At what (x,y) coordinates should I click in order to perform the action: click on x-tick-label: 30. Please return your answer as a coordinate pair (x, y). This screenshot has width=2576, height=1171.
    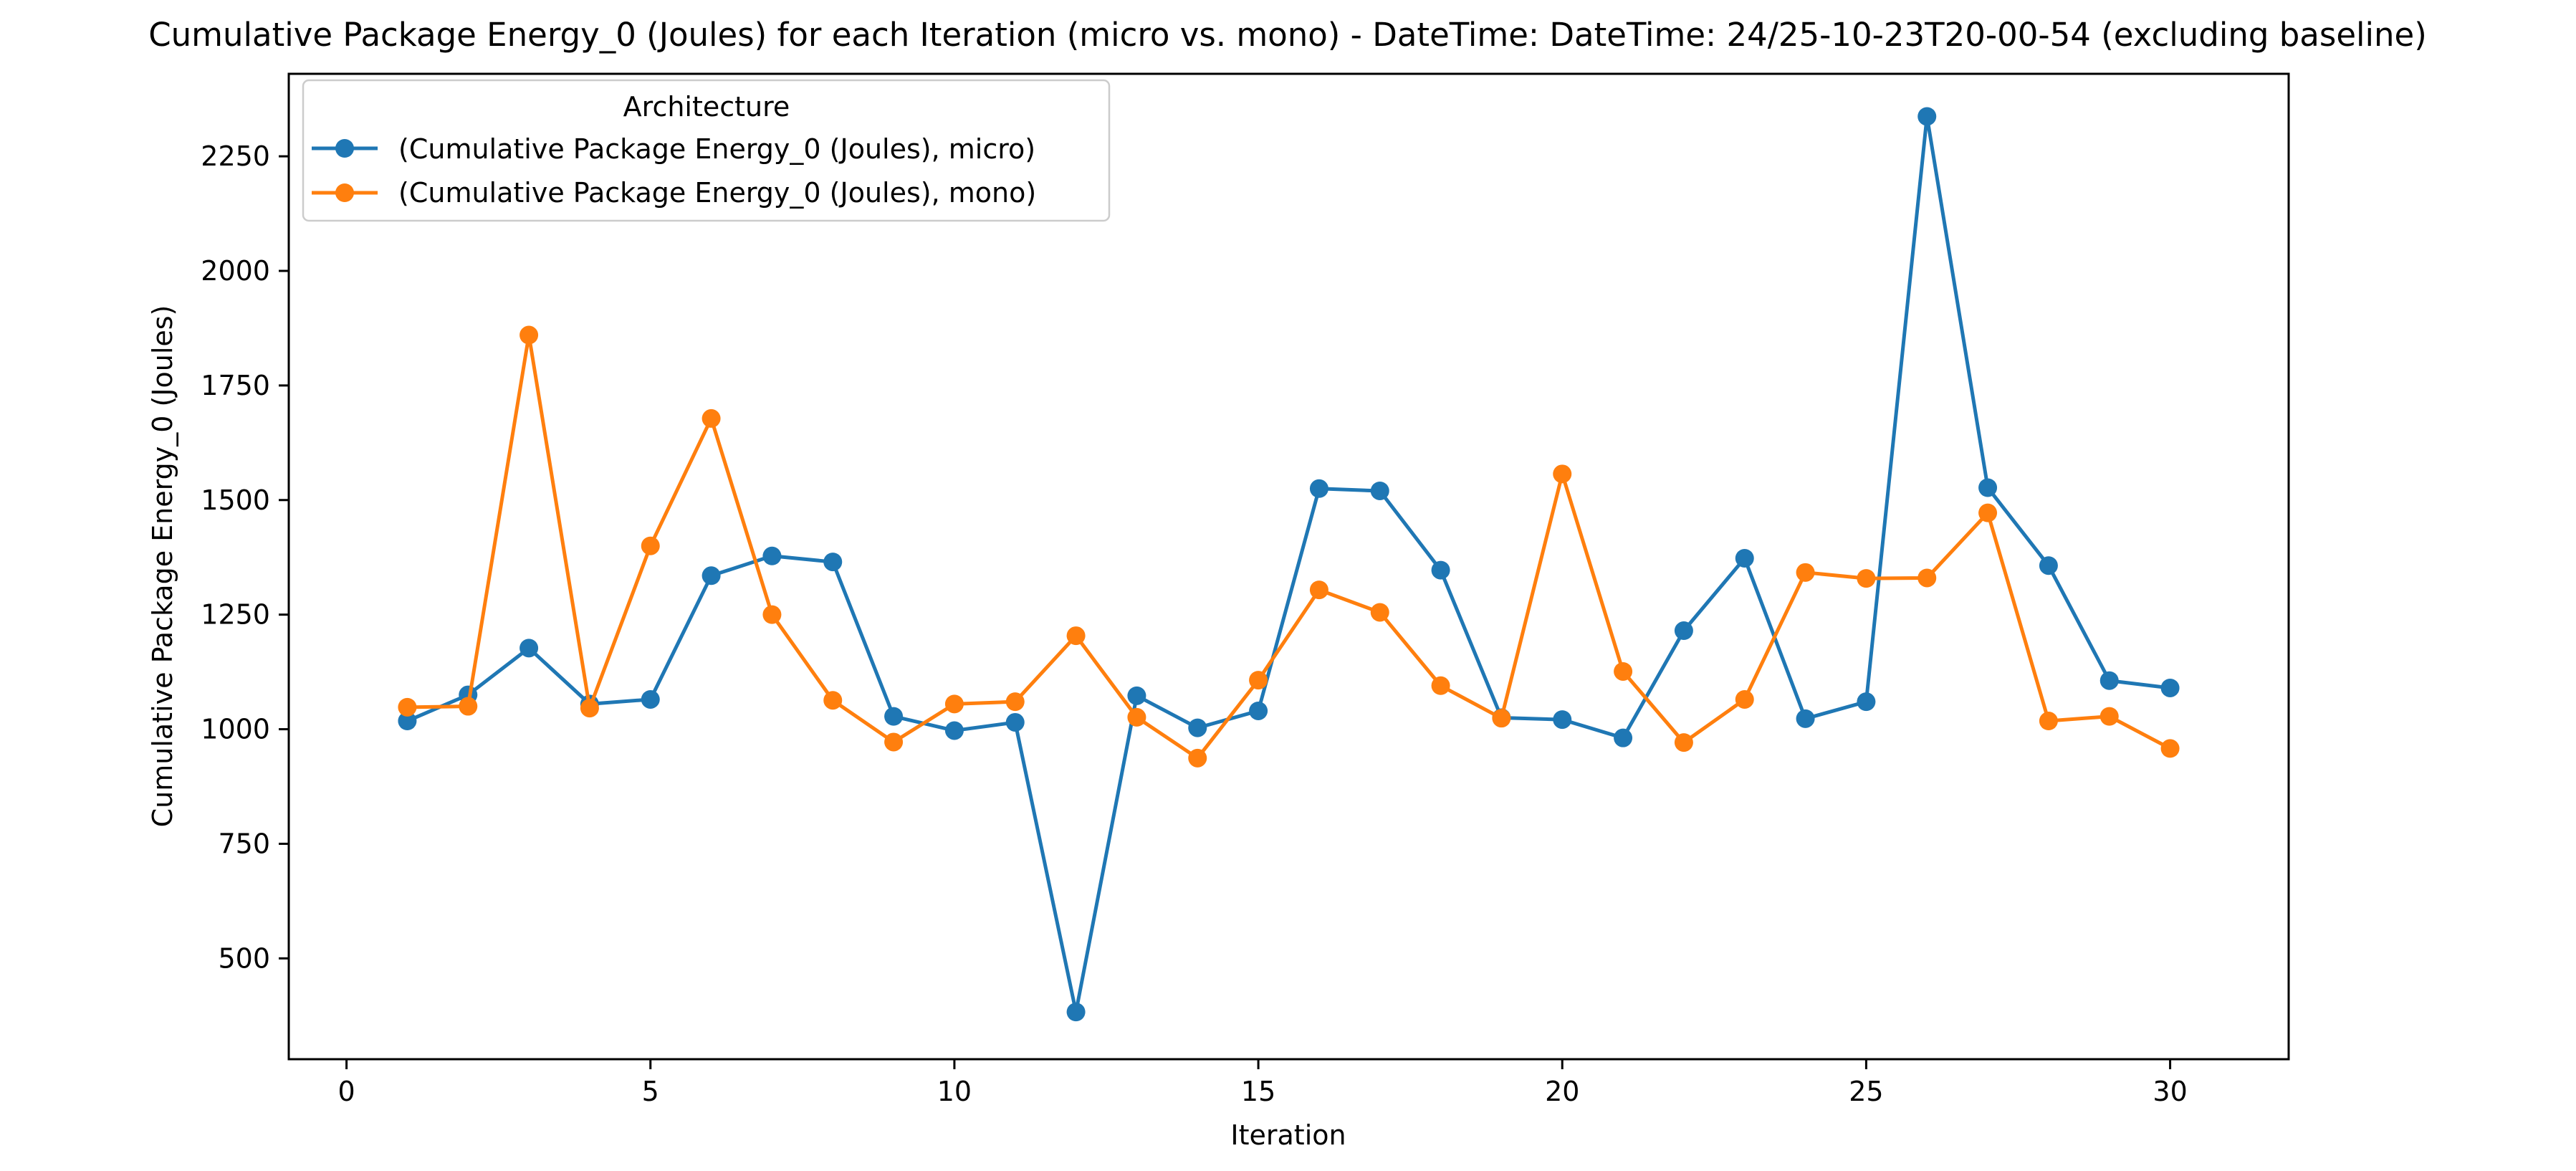
    Looking at the image, I should click on (2170, 1091).